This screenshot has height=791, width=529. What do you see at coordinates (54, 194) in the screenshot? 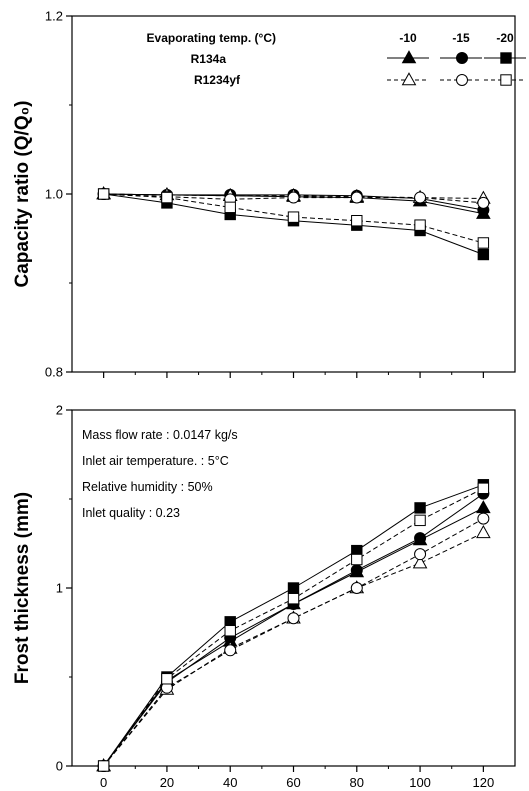
I see `y-tick-label: 1.0` at bounding box center [54, 194].